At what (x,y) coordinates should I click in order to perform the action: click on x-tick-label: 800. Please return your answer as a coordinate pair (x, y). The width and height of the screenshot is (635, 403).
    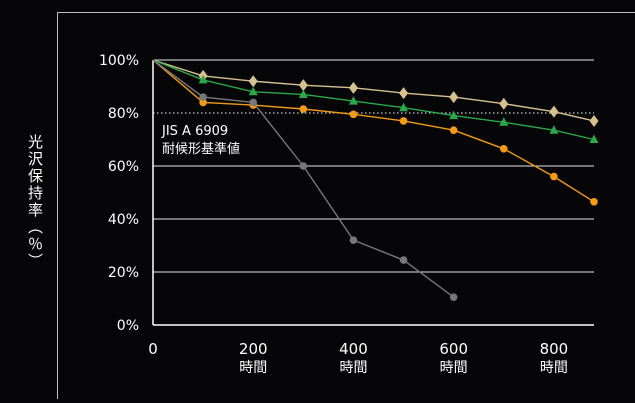
    Looking at the image, I should click on (554, 349).